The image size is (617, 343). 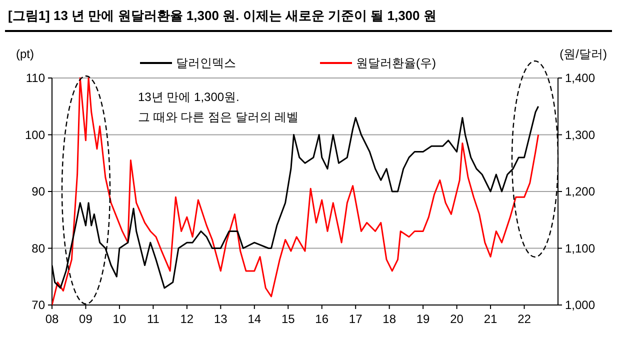 What do you see at coordinates (457, 319) in the screenshot?
I see `x-tick-label: 20` at bounding box center [457, 319].